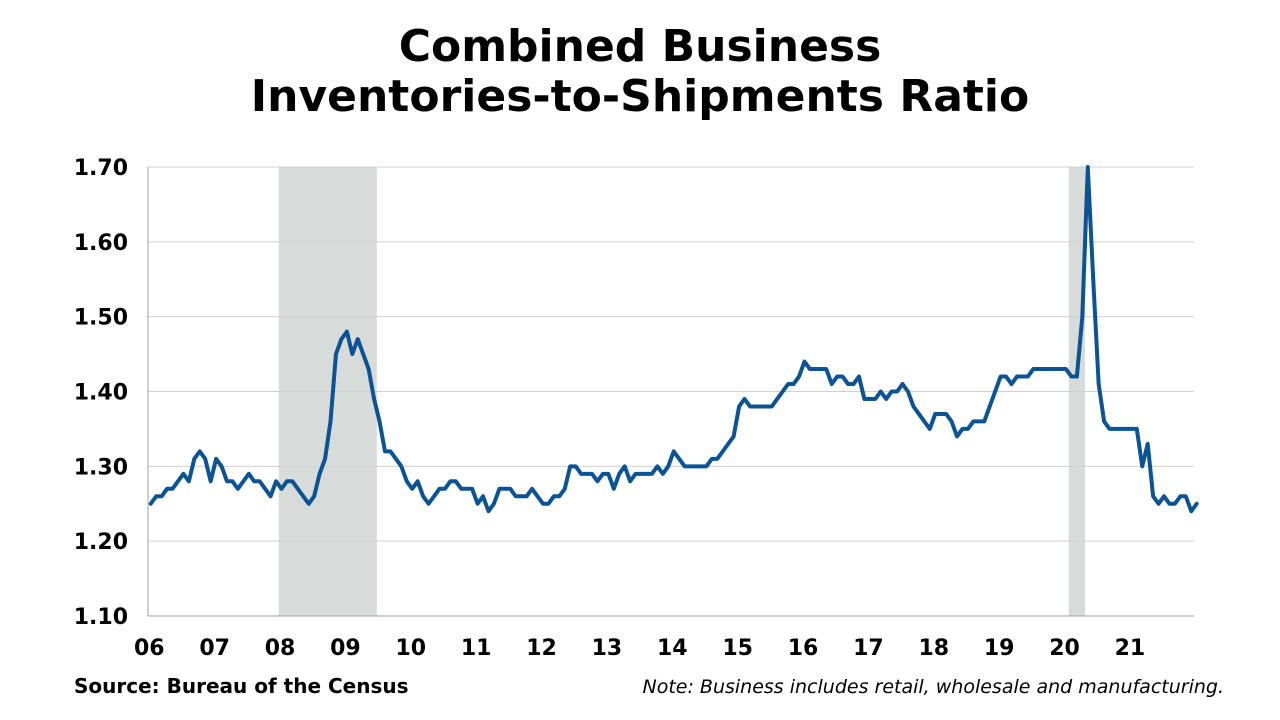  Describe the element at coordinates (737, 648) in the screenshot. I see `x-tick-label: 15` at that location.